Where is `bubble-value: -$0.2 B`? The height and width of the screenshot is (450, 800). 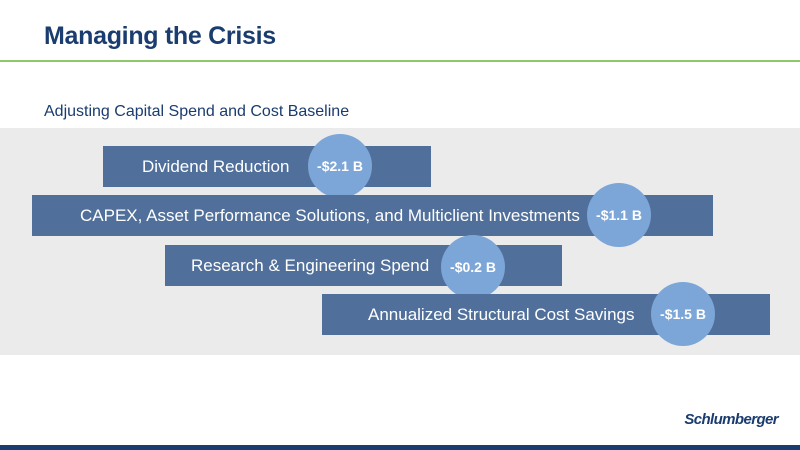
bubble-value: -$0.2 B is located at coordinates (473, 267).